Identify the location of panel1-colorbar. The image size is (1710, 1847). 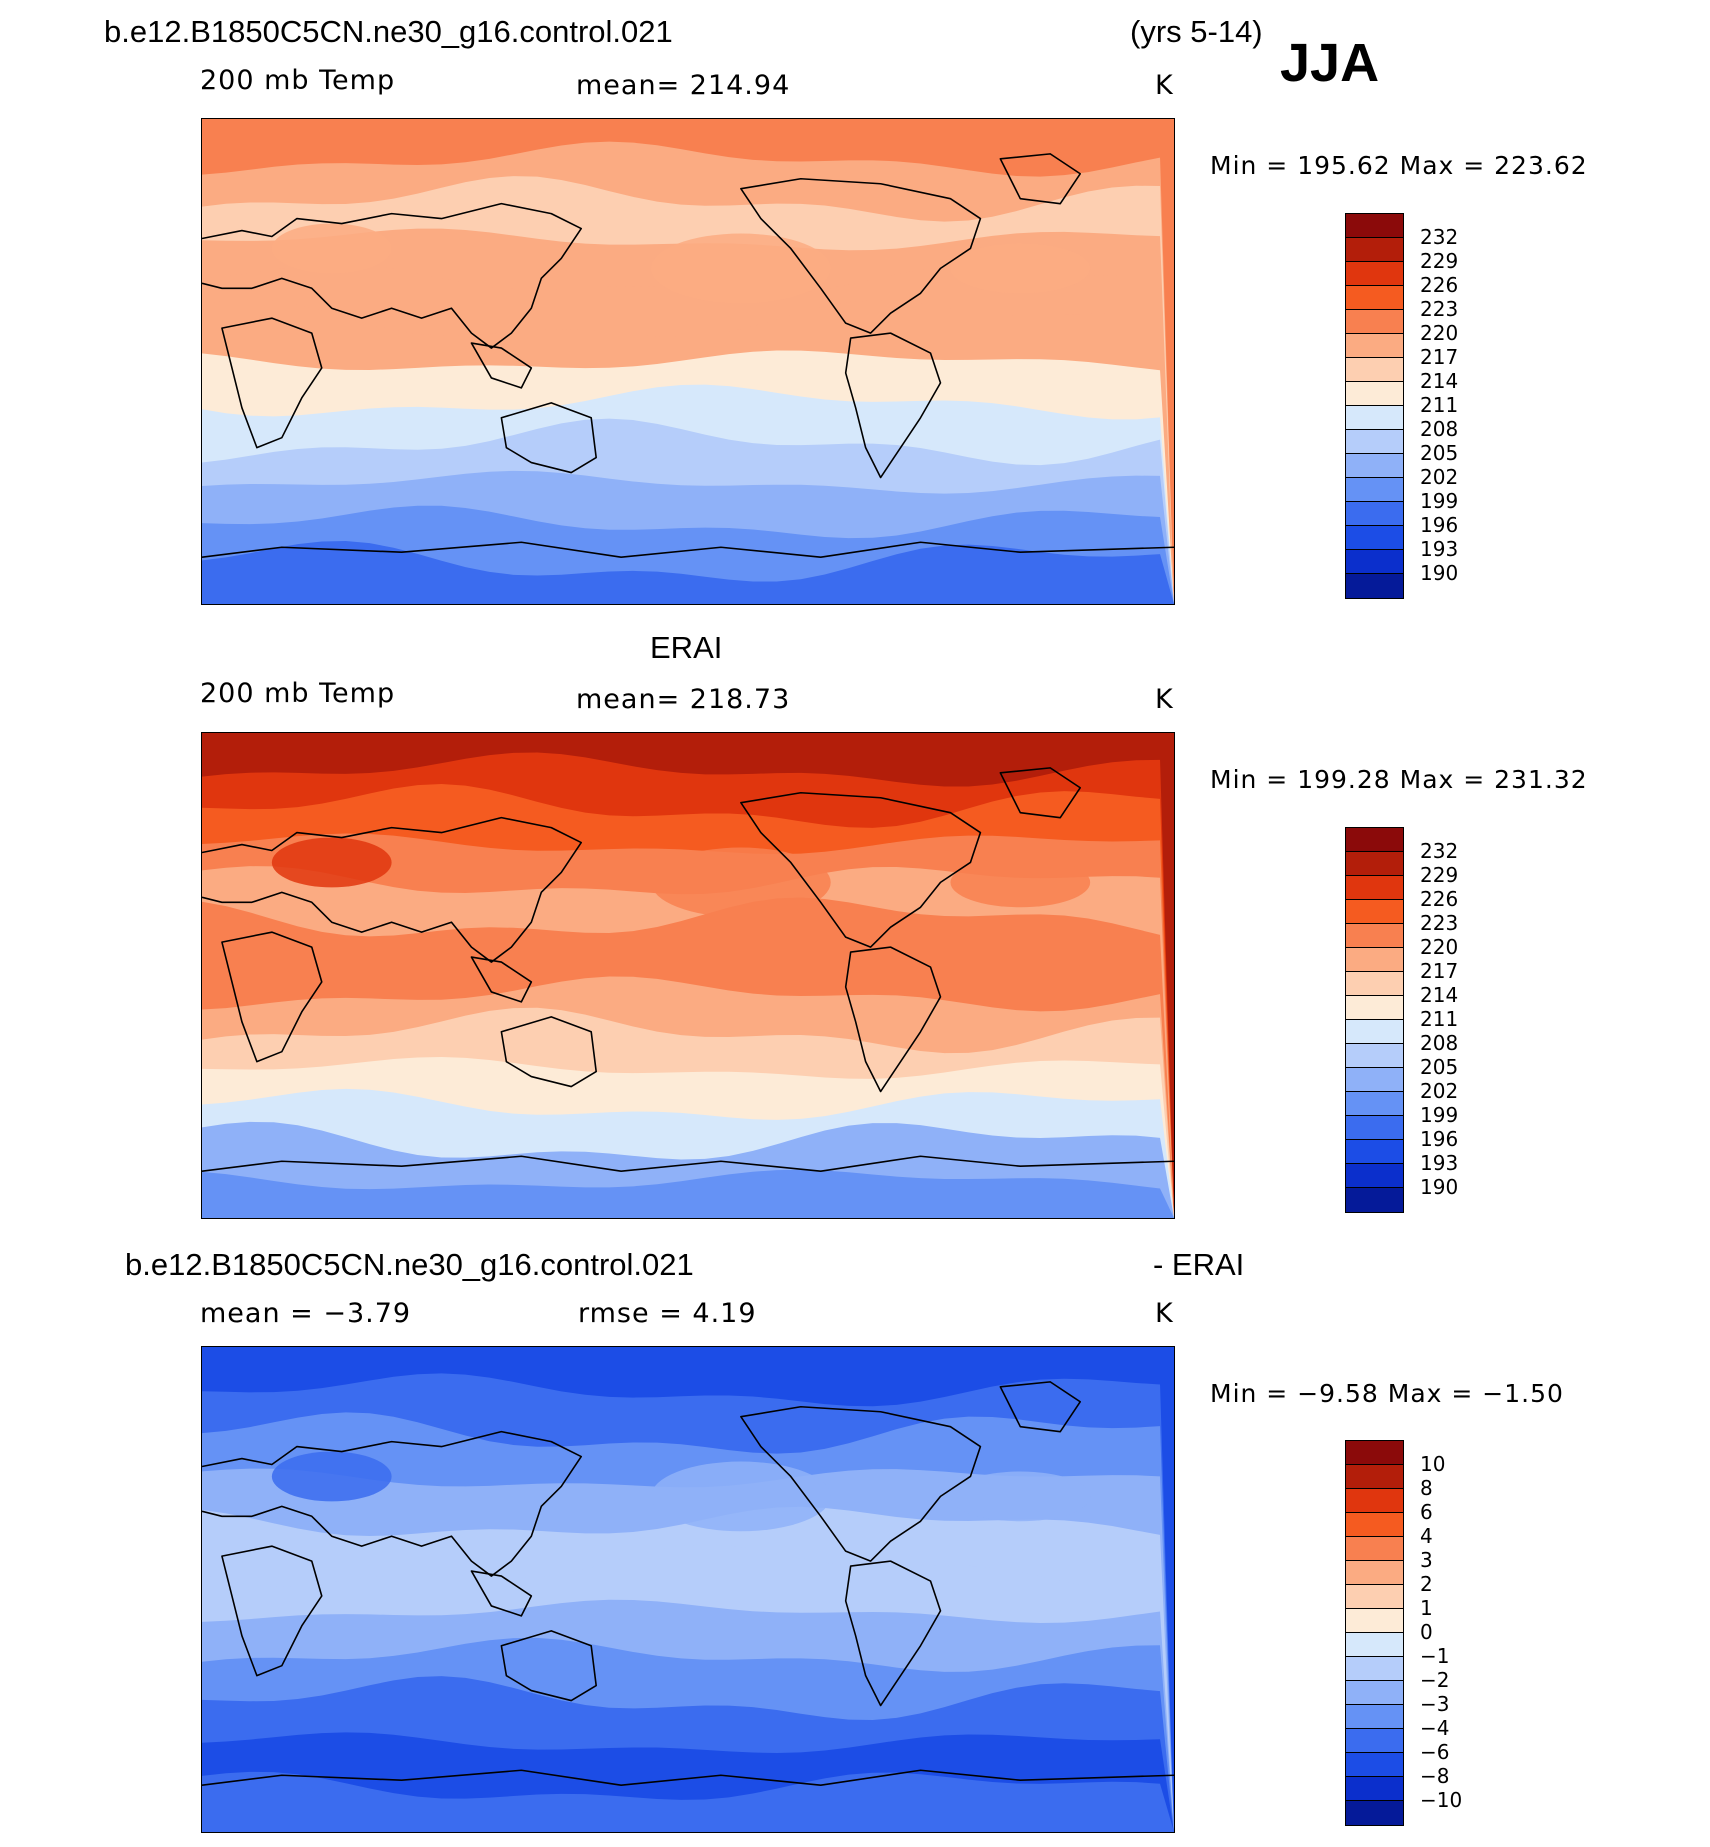
(1374, 406).